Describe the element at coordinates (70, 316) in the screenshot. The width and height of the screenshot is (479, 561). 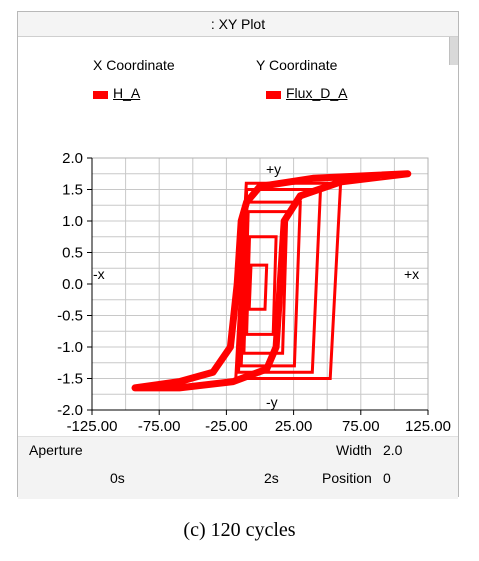
I see `y-tick-label: -0.5` at that location.